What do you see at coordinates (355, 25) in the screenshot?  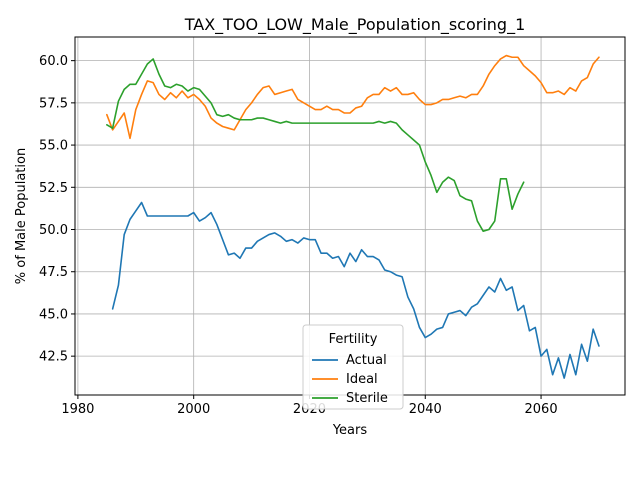 I see `chart-title: TAX_TOO_LOW_Male_Population_scoring_1` at bounding box center [355, 25].